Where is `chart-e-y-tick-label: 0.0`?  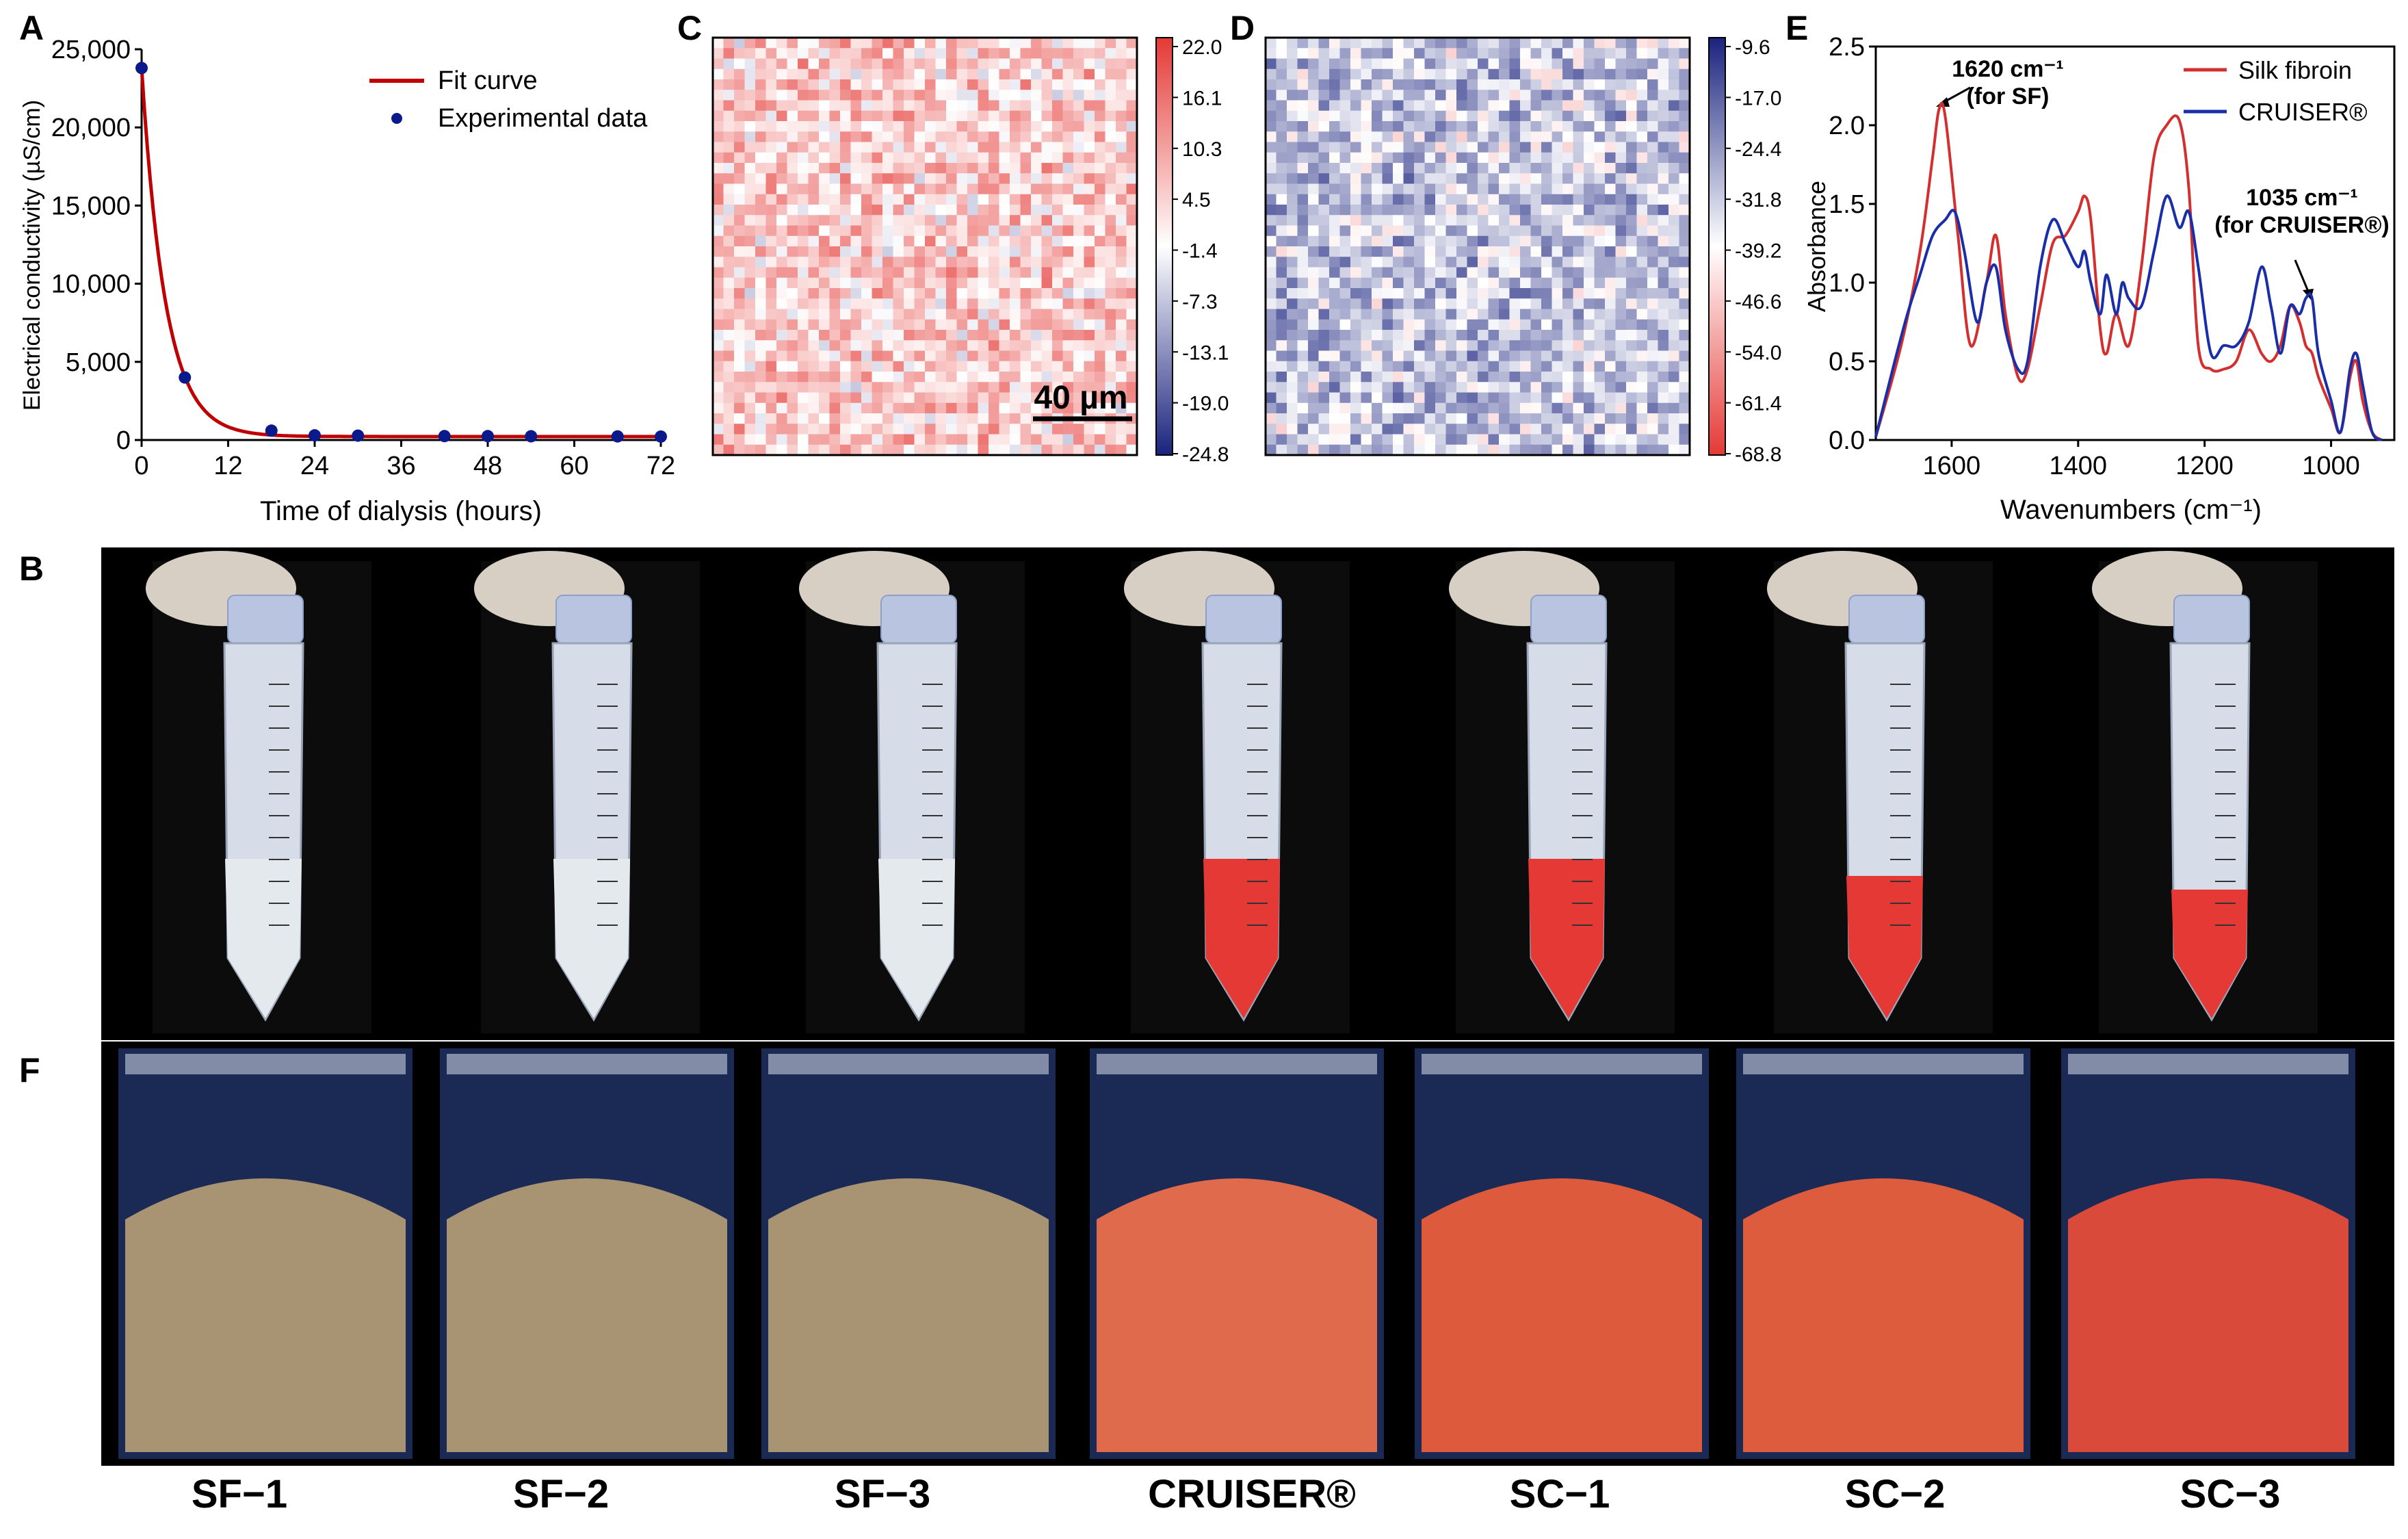 chart-e-y-tick-label: 0.0 is located at coordinates (1847, 440).